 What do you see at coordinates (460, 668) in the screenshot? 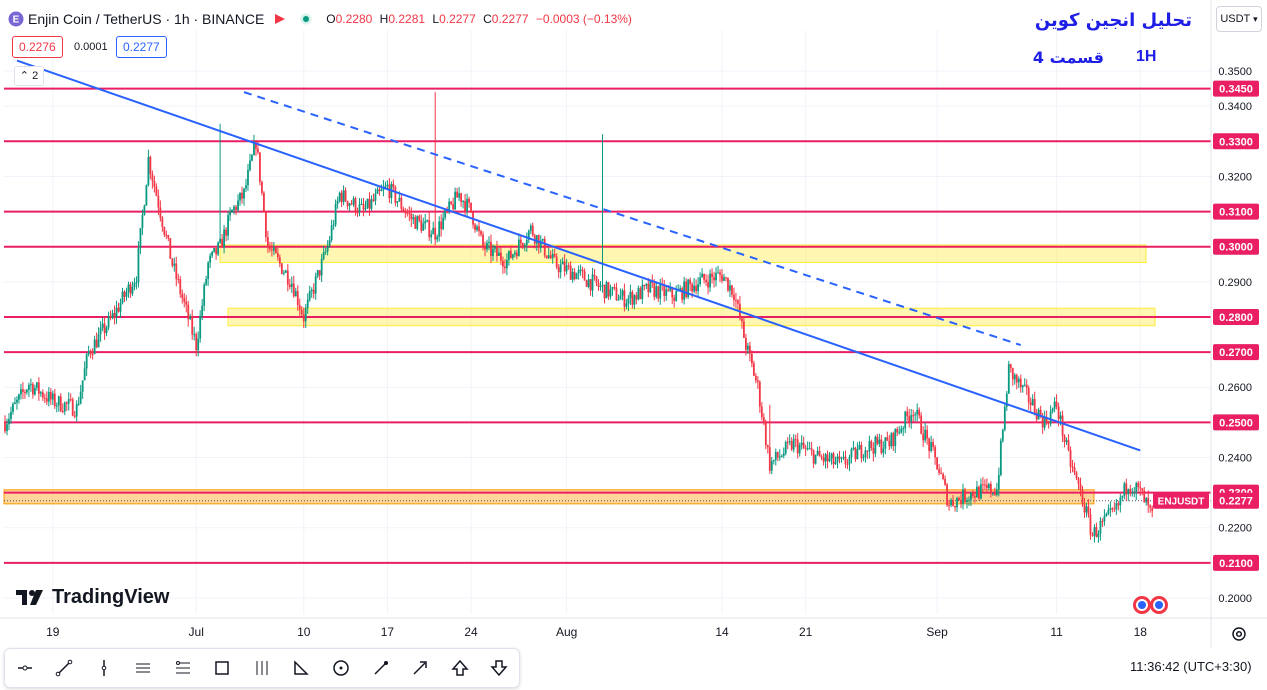
I see `arrow-up-tool` at bounding box center [460, 668].